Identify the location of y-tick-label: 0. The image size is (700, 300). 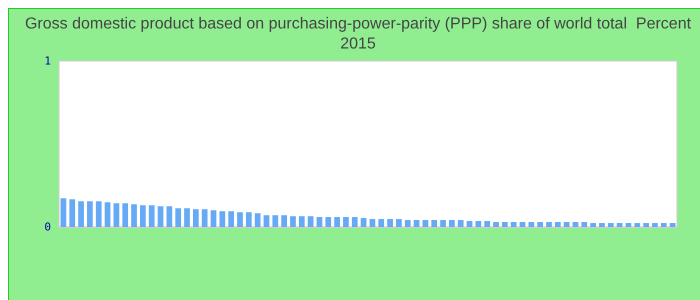
(47, 227).